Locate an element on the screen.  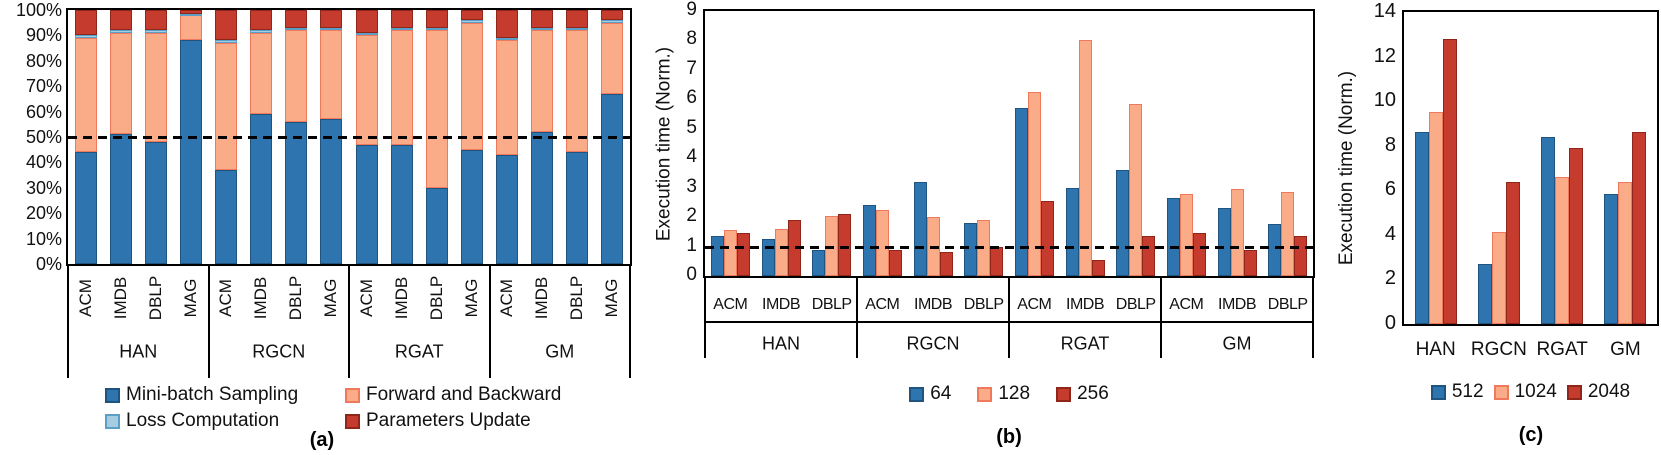
legend-label: 2048 is located at coordinates (1609, 391).